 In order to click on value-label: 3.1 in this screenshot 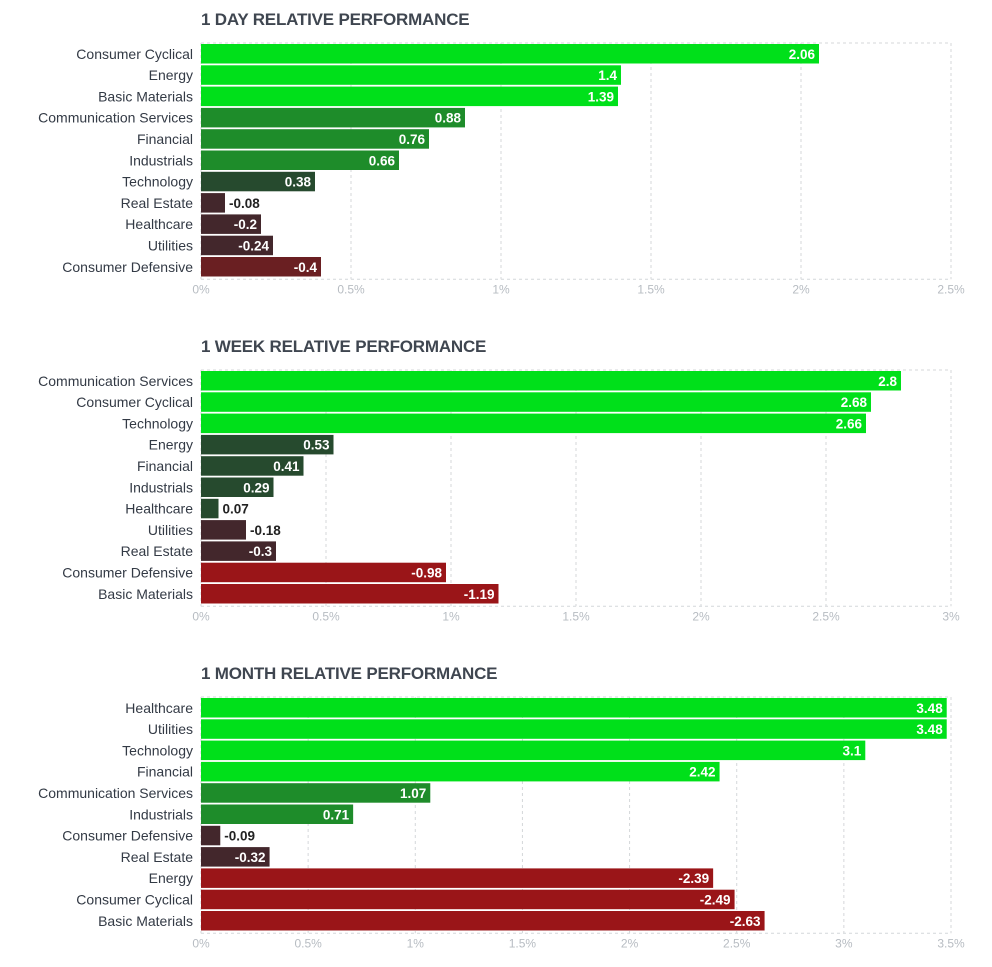, I will do `click(852, 750)`.